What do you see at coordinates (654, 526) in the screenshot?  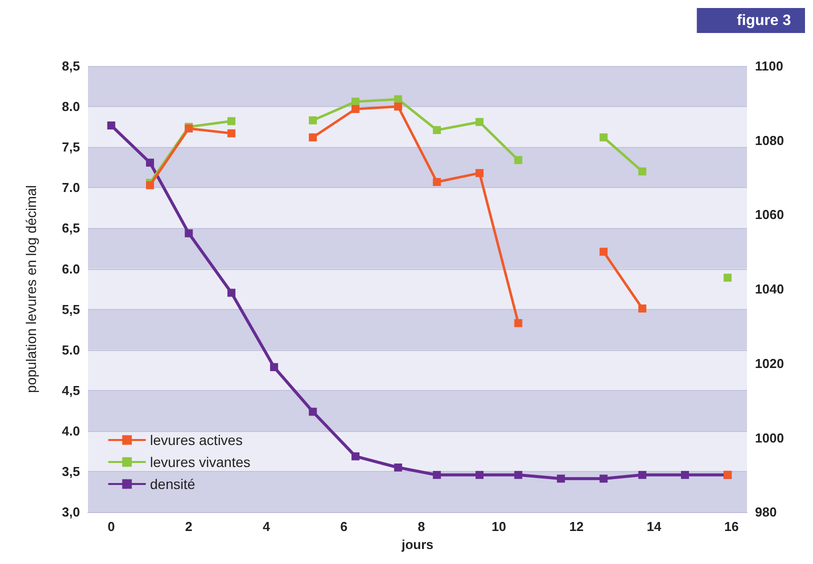 I see `x-tick-label: 14` at bounding box center [654, 526].